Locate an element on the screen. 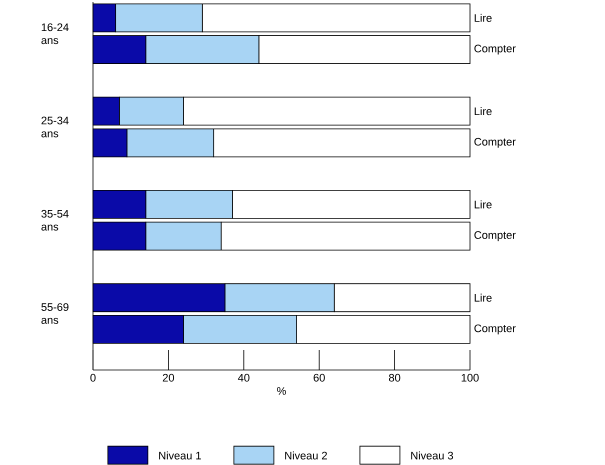 The width and height of the screenshot is (605, 465). x-tick-label: 20 is located at coordinates (168, 378).